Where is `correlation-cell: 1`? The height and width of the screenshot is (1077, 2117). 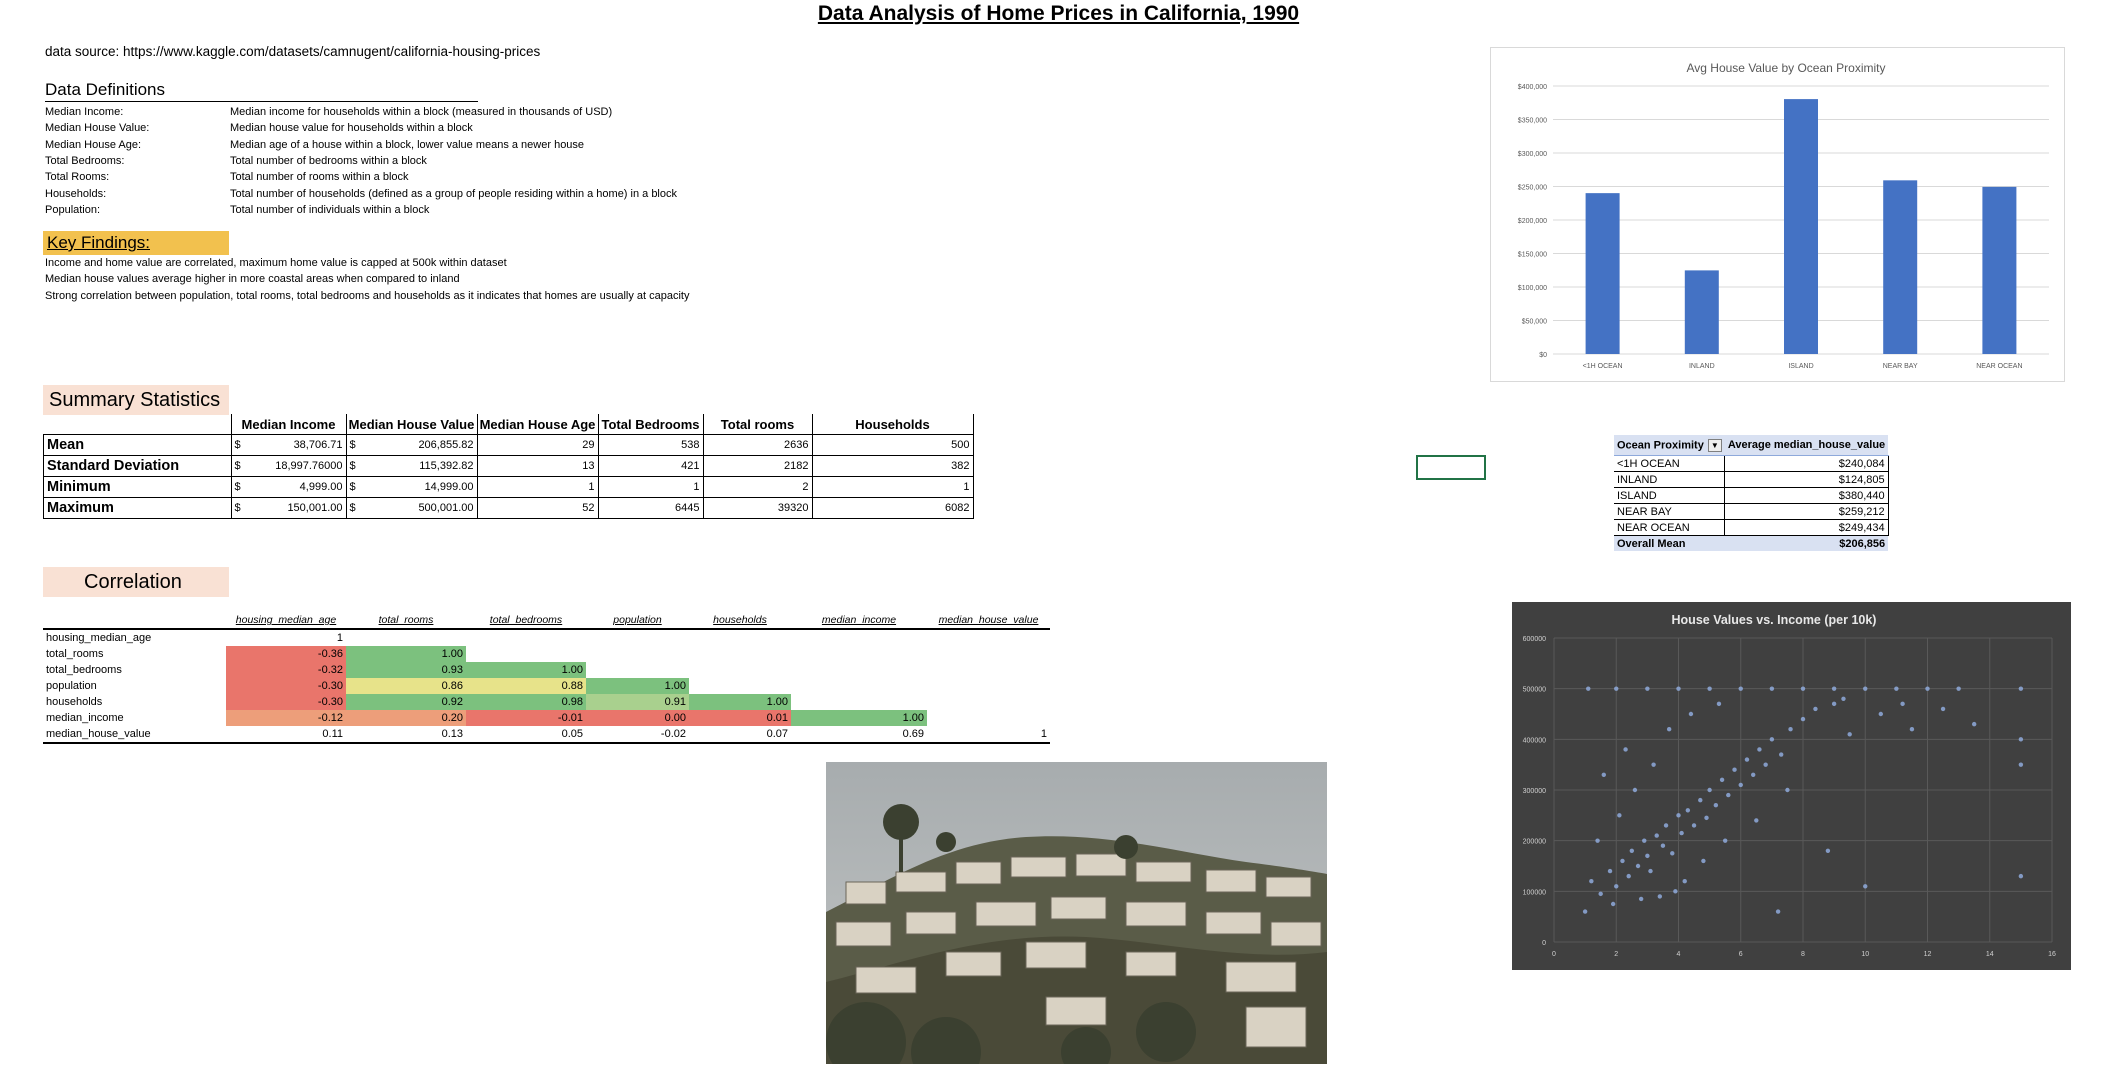
correlation-cell: 1 is located at coordinates (339, 638).